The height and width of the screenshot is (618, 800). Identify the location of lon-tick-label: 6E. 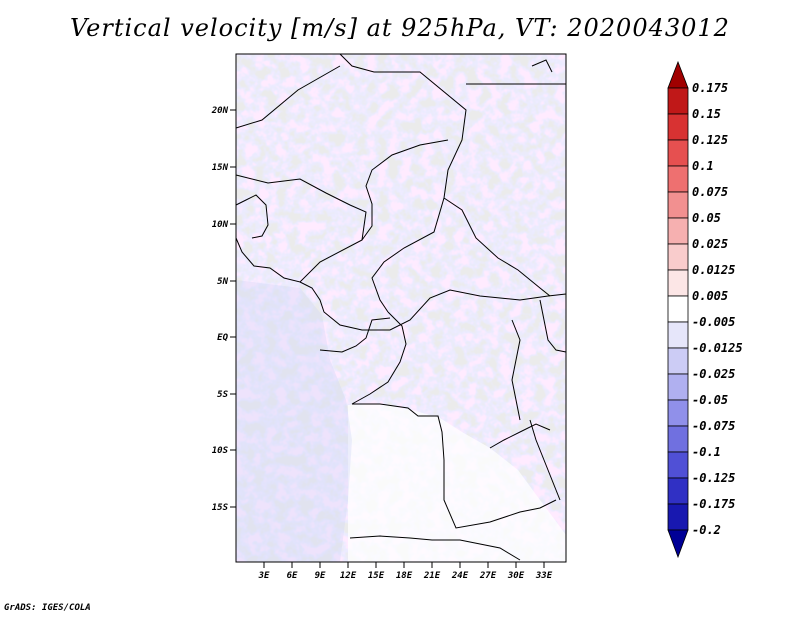
(292, 576).